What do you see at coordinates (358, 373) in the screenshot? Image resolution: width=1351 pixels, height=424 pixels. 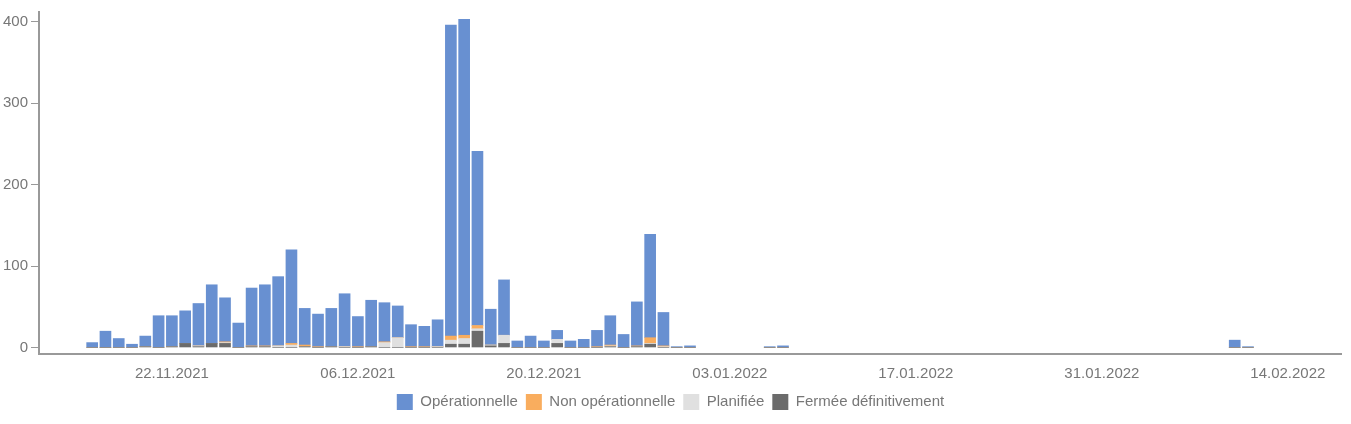 I see `x-tick-label: 06.12.2021` at bounding box center [358, 373].